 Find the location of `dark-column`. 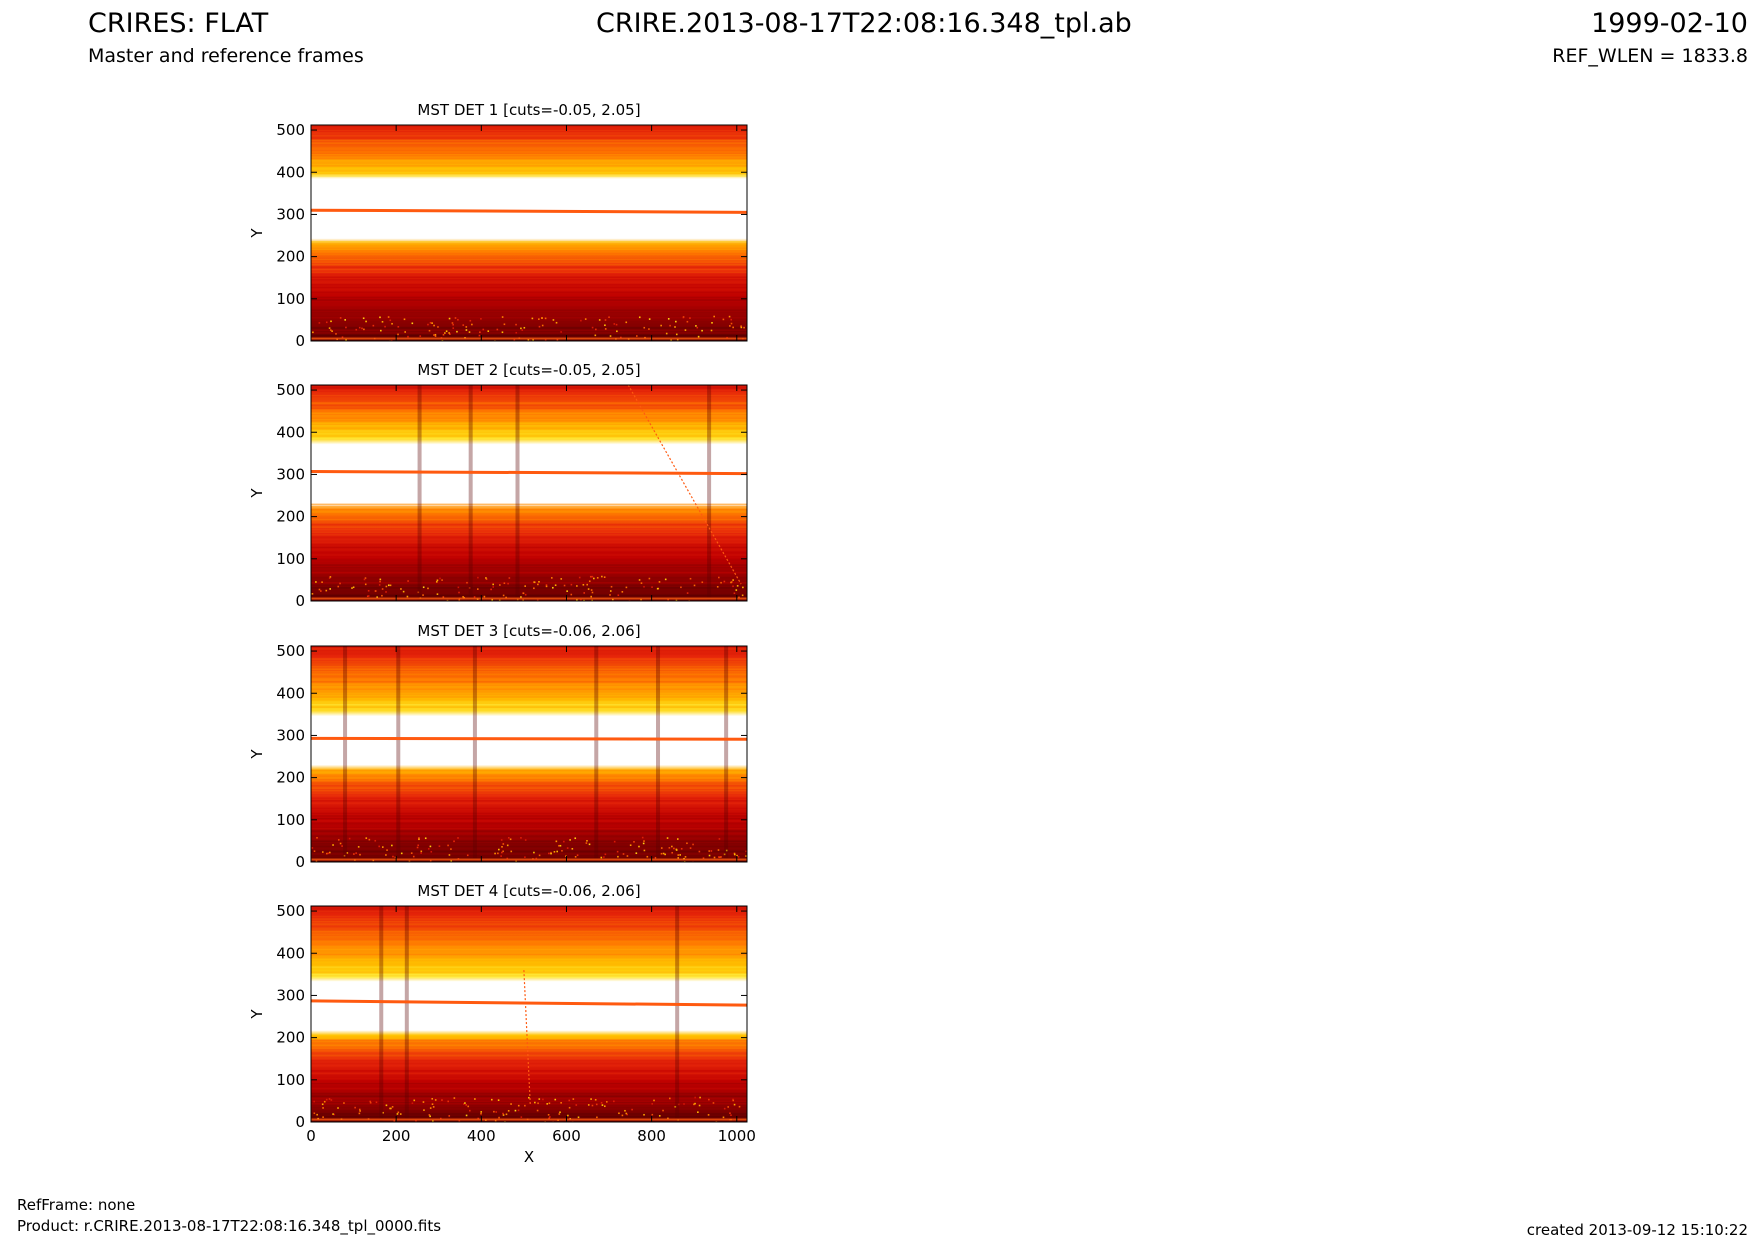

dark-column is located at coordinates (381, 1014).